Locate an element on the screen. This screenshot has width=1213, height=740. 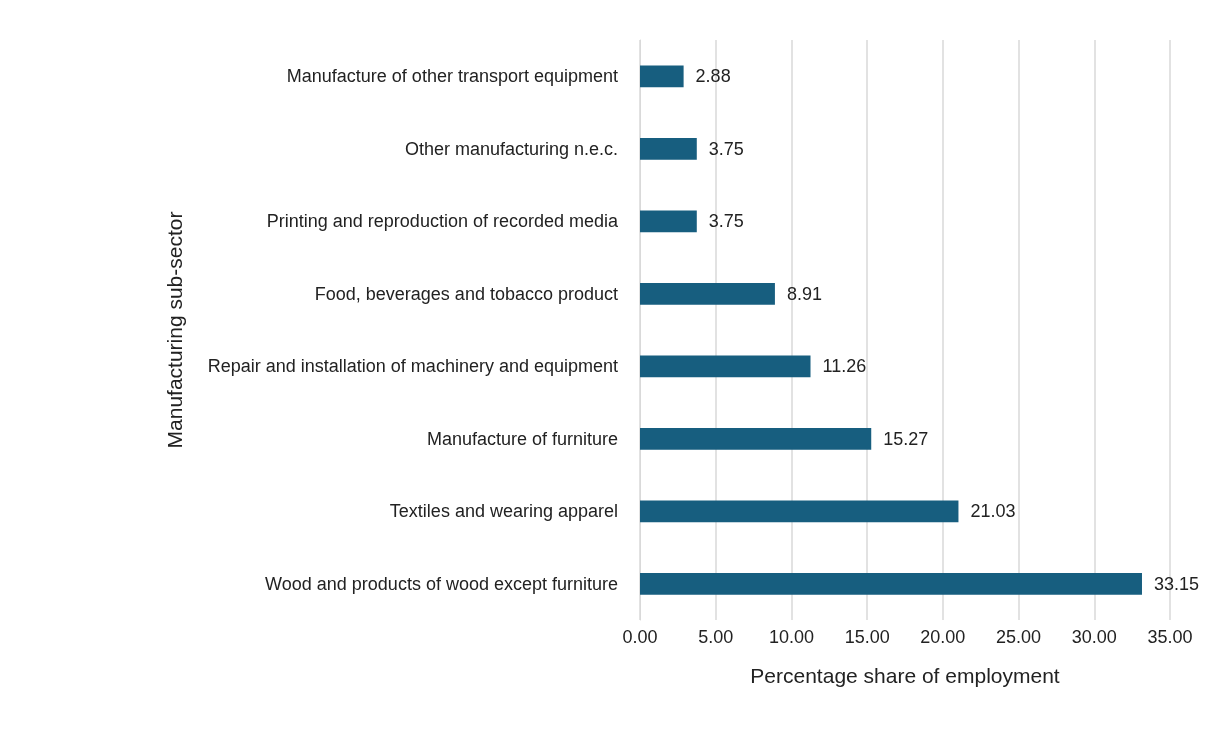
y-tick-label: Manufacture of other transport equipment is located at coordinates (452, 76).